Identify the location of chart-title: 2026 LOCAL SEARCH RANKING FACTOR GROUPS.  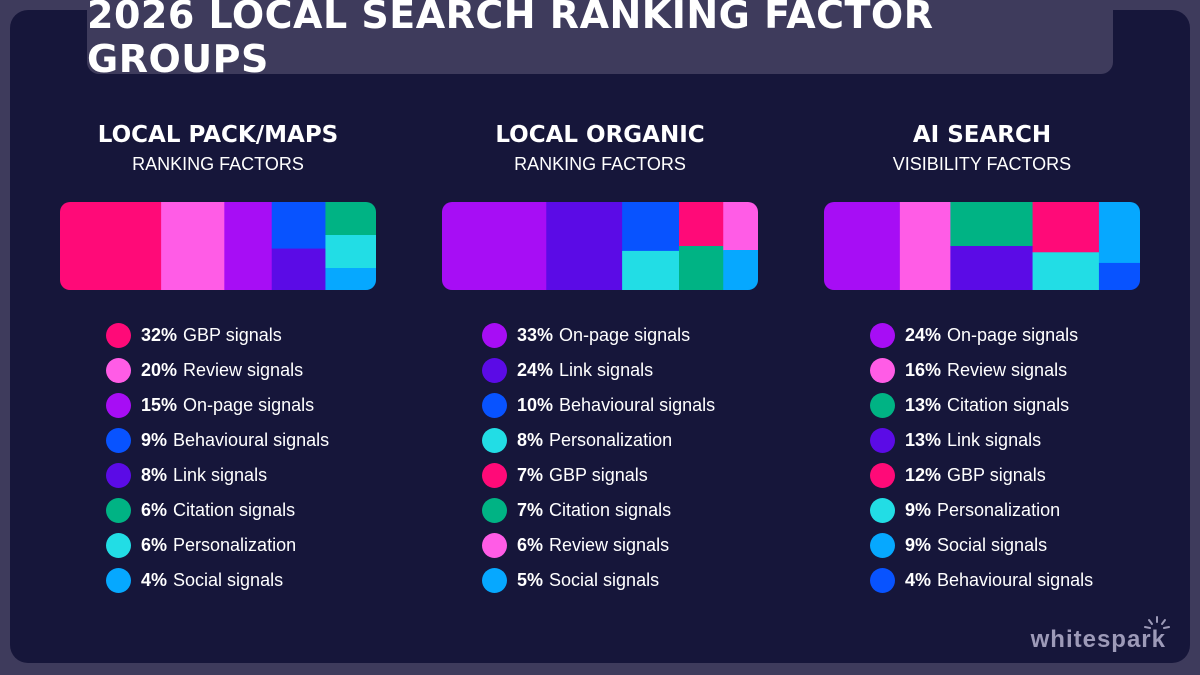
(510, 40).